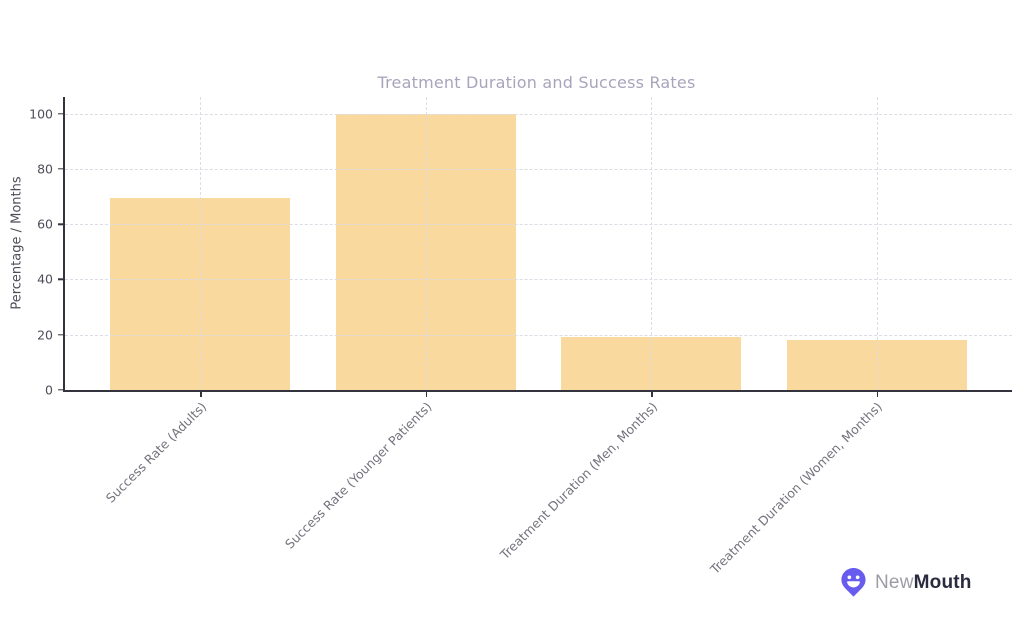  What do you see at coordinates (853, 582) in the screenshot?
I see `pin-smiley-icon` at bounding box center [853, 582].